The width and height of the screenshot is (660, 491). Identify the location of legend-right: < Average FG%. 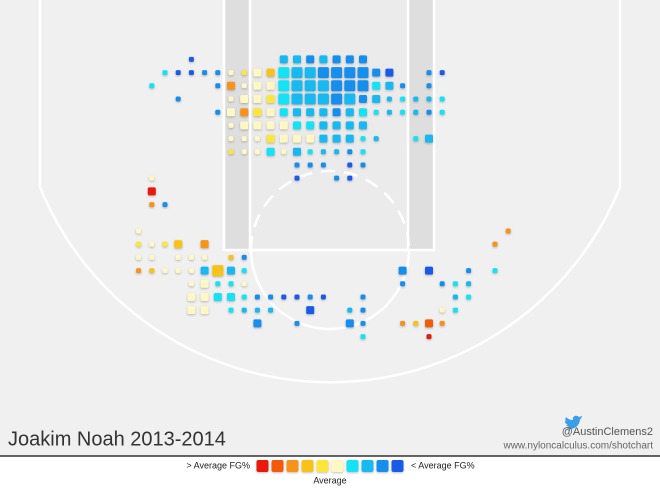
(443, 465).